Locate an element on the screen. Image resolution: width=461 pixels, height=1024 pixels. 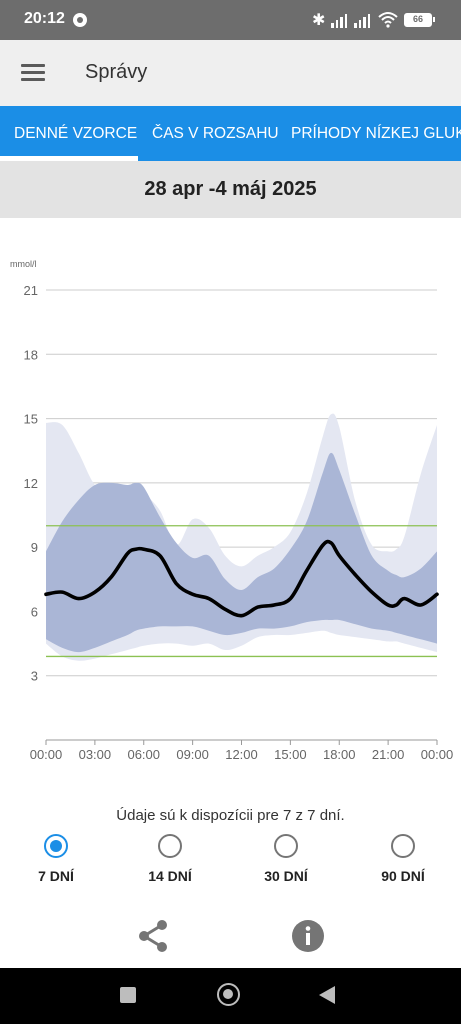
y-tick-label: 15 is located at coordinates (31, 419).